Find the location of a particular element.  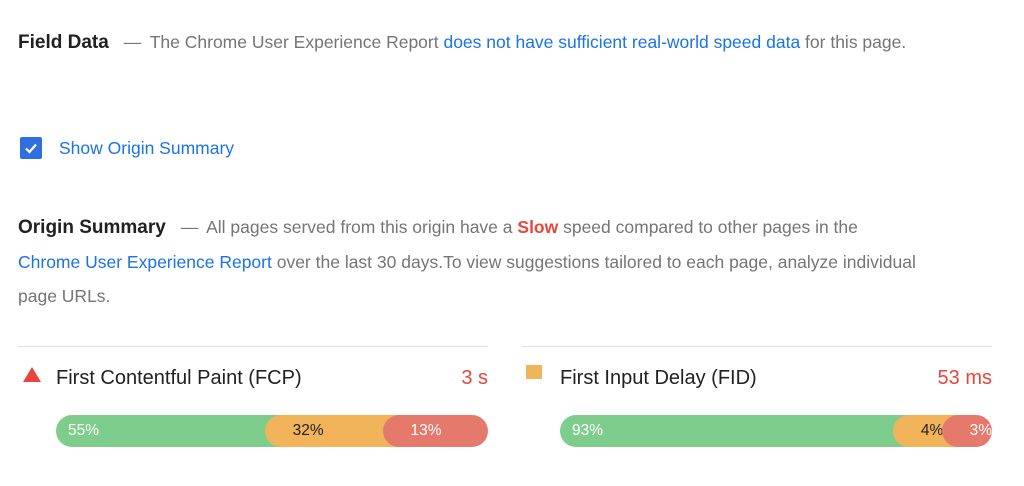

field-data-text-before: The Chrome User Experience Report is located at coordinates (296, 42).